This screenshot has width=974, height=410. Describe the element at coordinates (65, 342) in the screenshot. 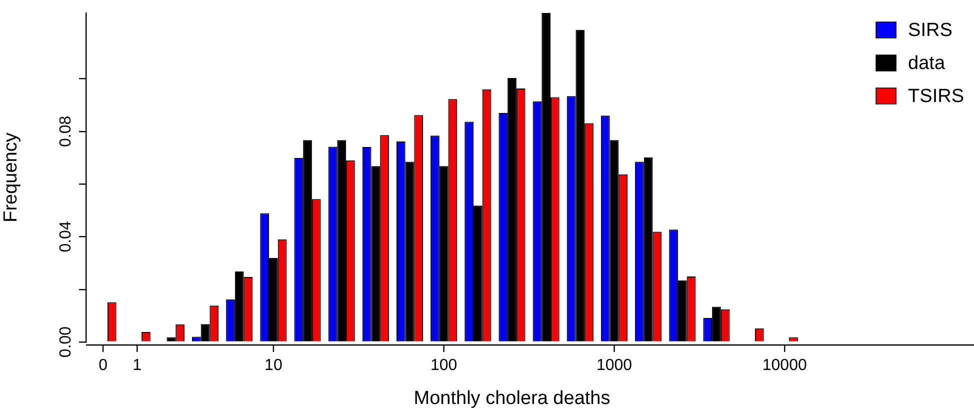

I see `y-tick-label: 0.00` at that location.